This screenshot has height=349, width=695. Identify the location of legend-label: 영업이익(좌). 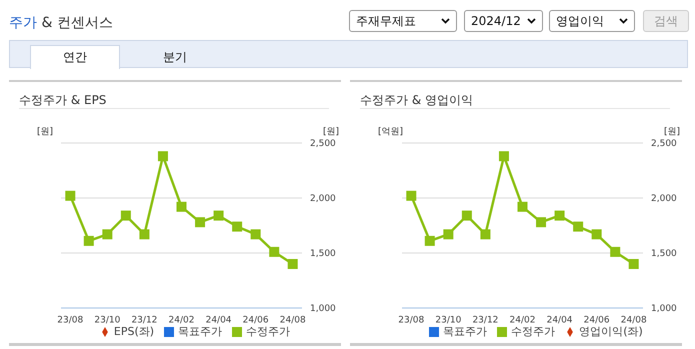
(611, 331).